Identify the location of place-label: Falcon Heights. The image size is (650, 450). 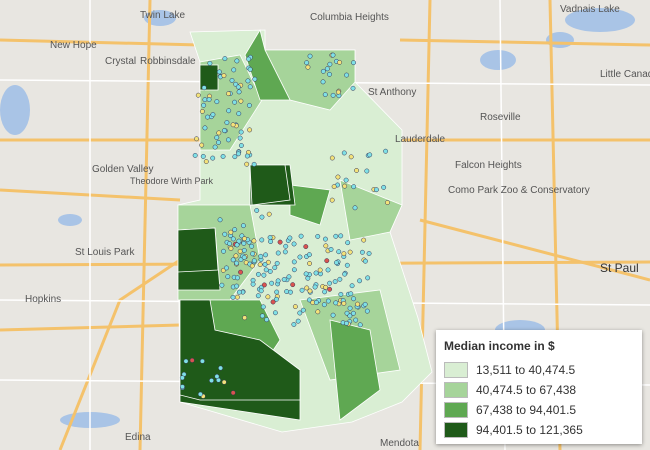
(488, 165).